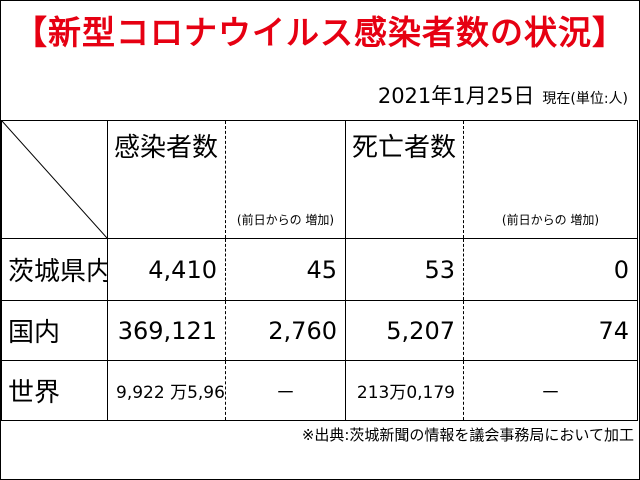 This screenshot has height=480, width=640. Describe the element at coordinates (166, 179) in the screenshot. I see `header-infections: 感染者数` at that location.